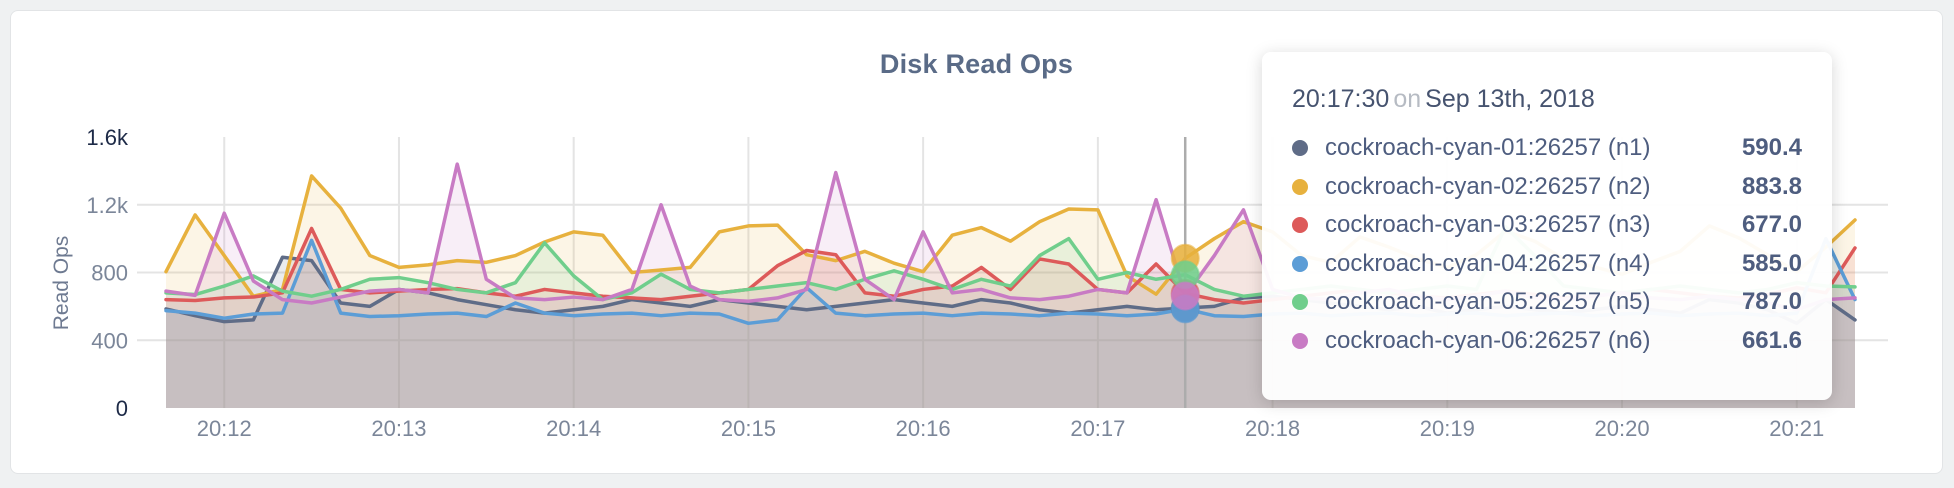 The image size is (1954, 488). What do you see at coordinates (398, 428) in the screenshot?
I see `x-tick-label: 20:13` at bounding box center [398, 428].